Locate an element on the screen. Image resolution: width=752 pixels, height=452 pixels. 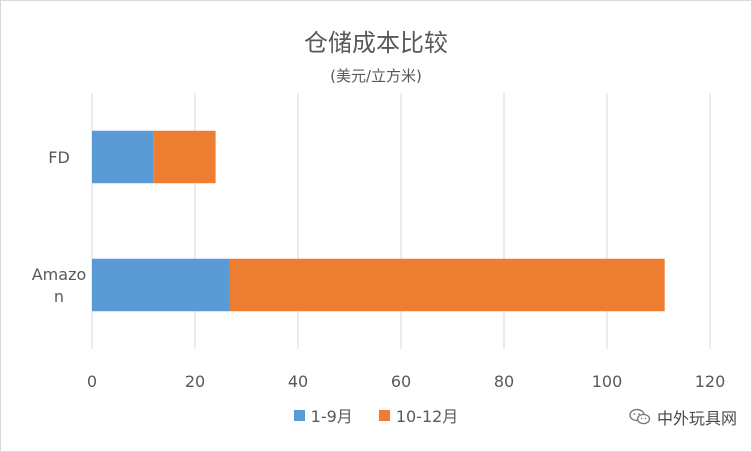
watermark-text: 中外玩具网 is located at coordinates (696, 418).